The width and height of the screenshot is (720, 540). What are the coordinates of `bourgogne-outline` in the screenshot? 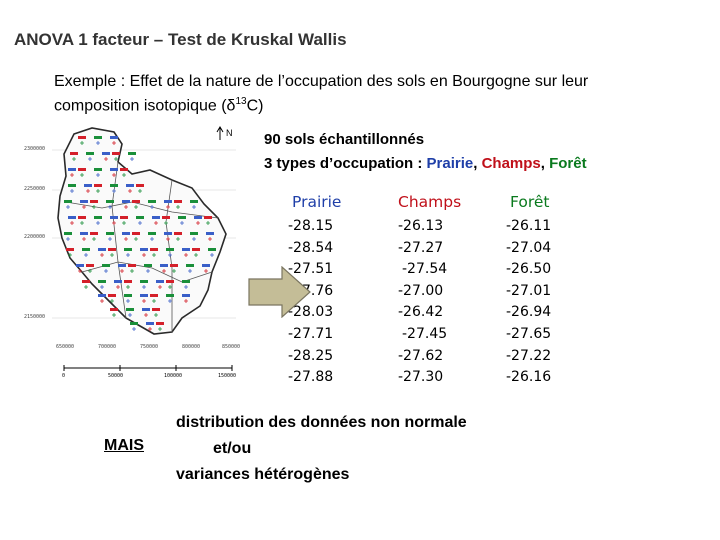 It's located at (142, 231).